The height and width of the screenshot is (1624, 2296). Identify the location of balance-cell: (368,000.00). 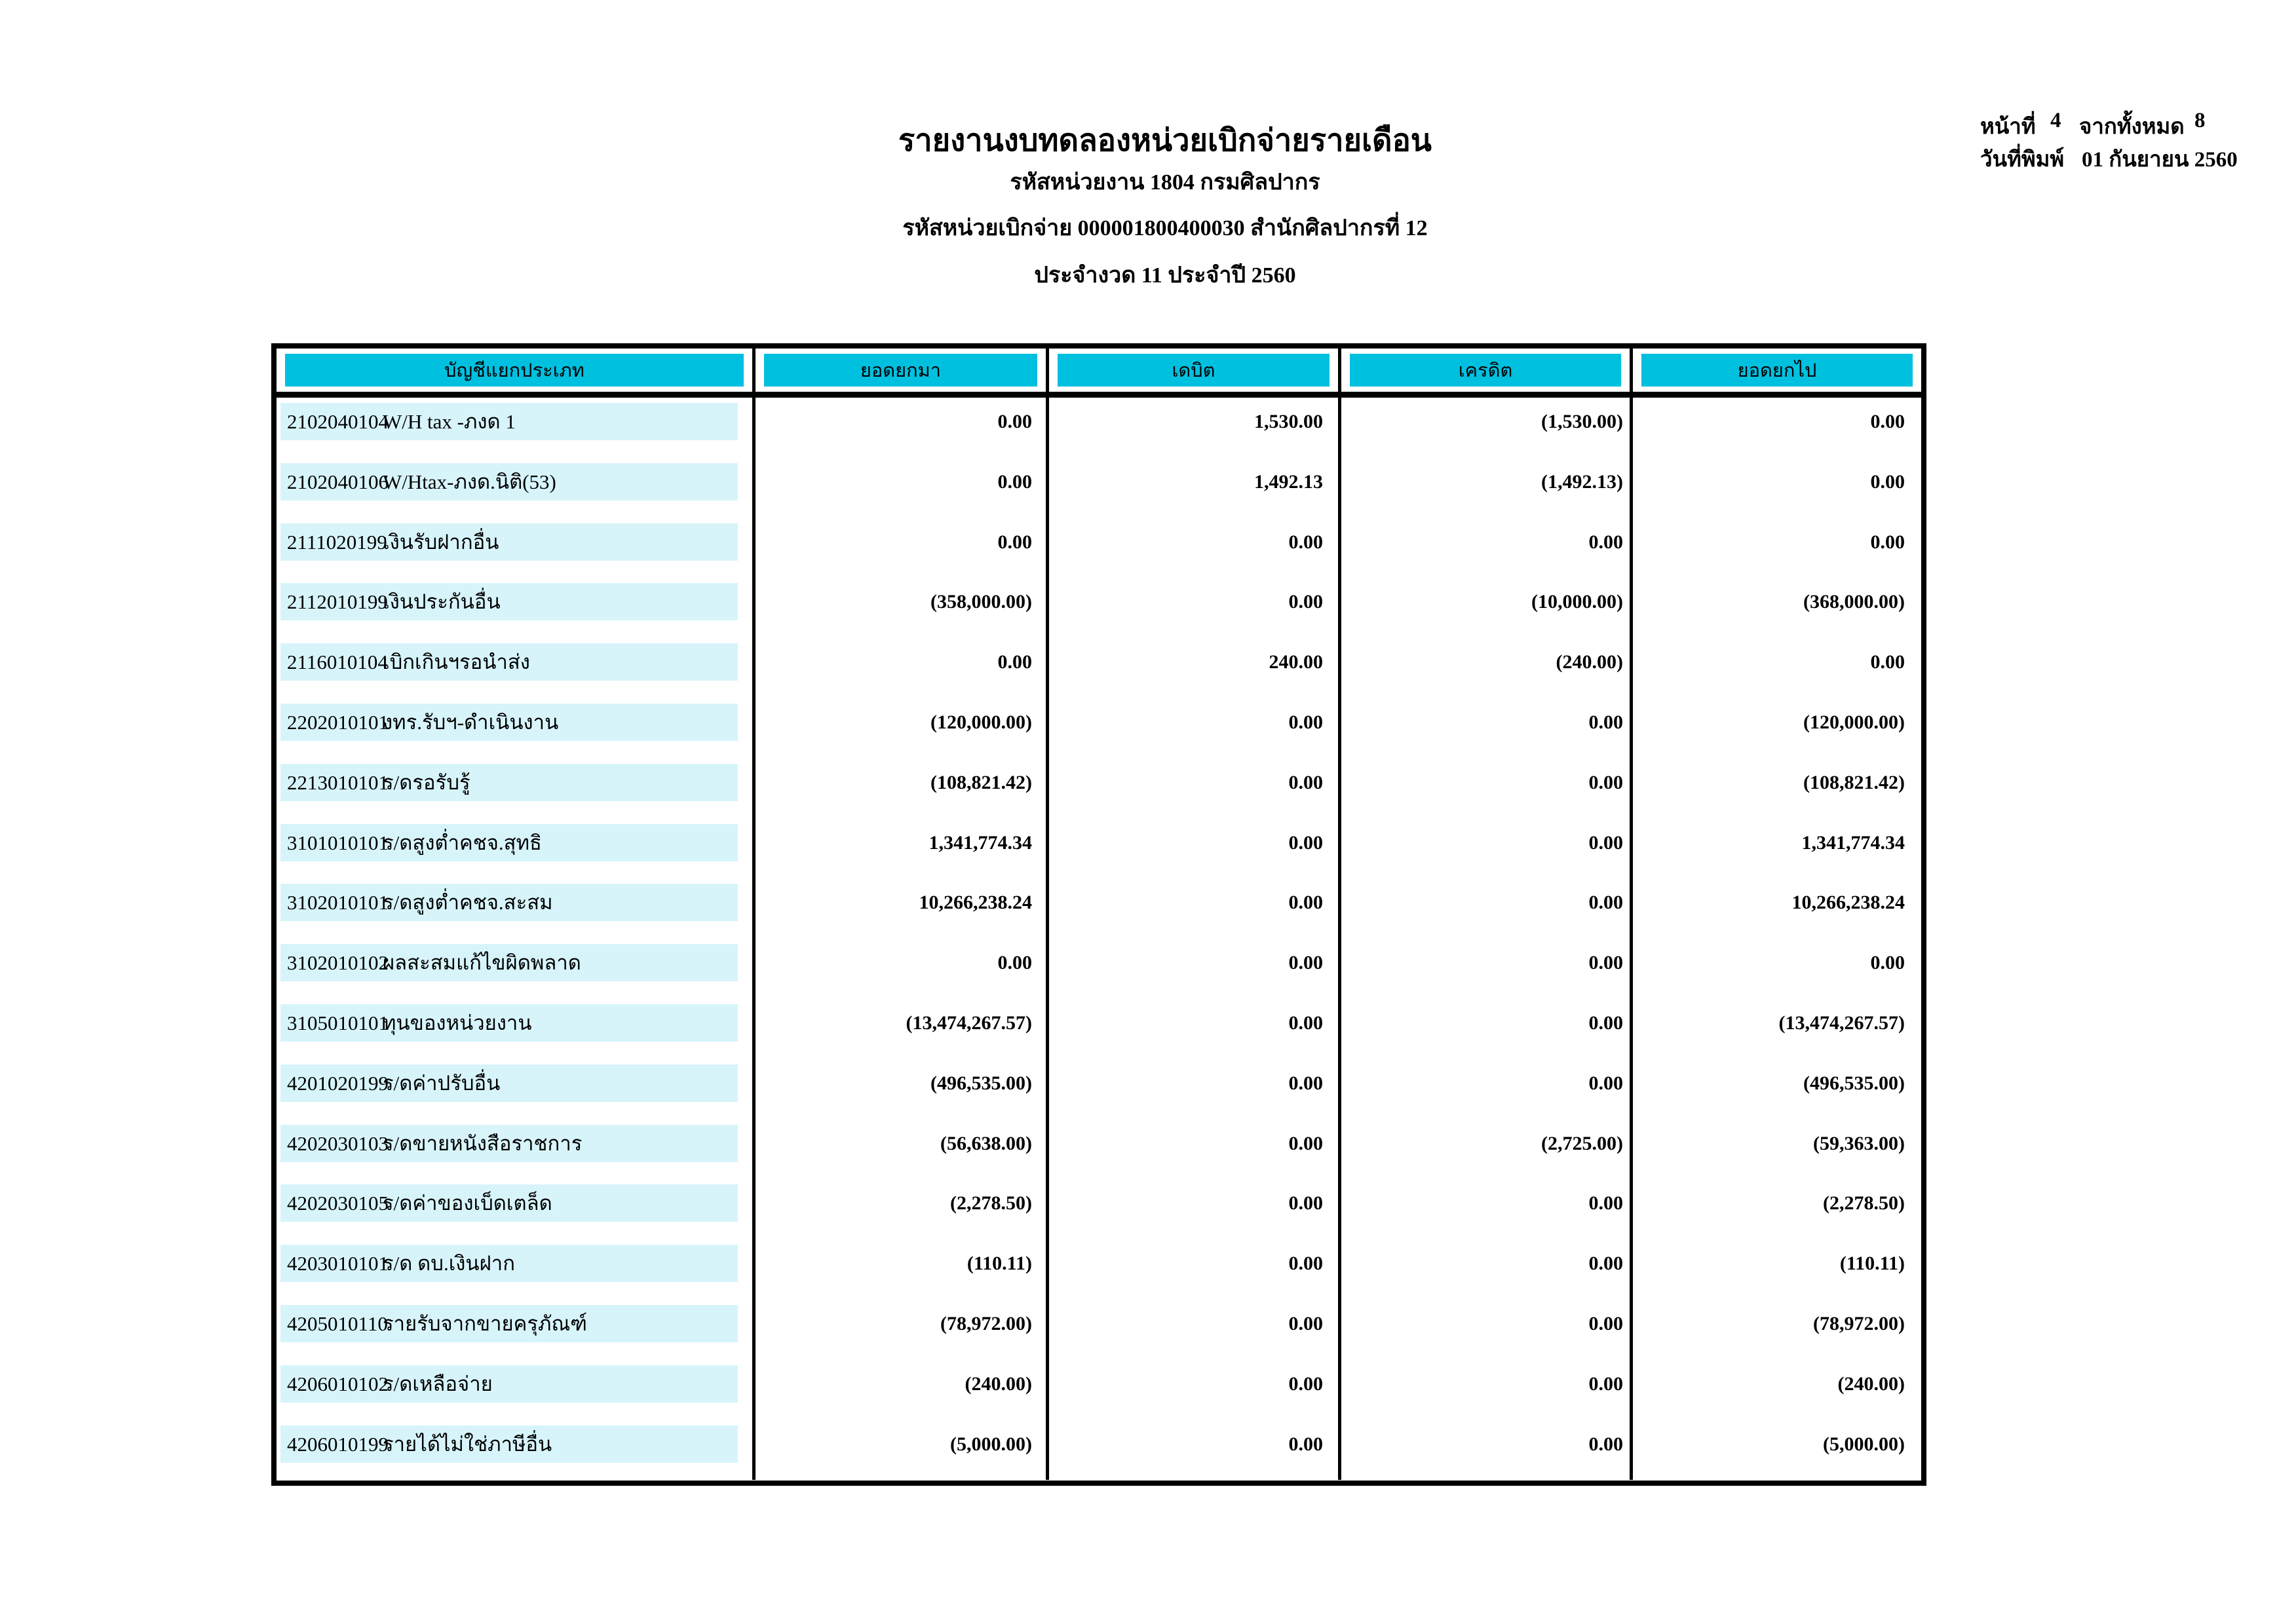
(1775, 608).